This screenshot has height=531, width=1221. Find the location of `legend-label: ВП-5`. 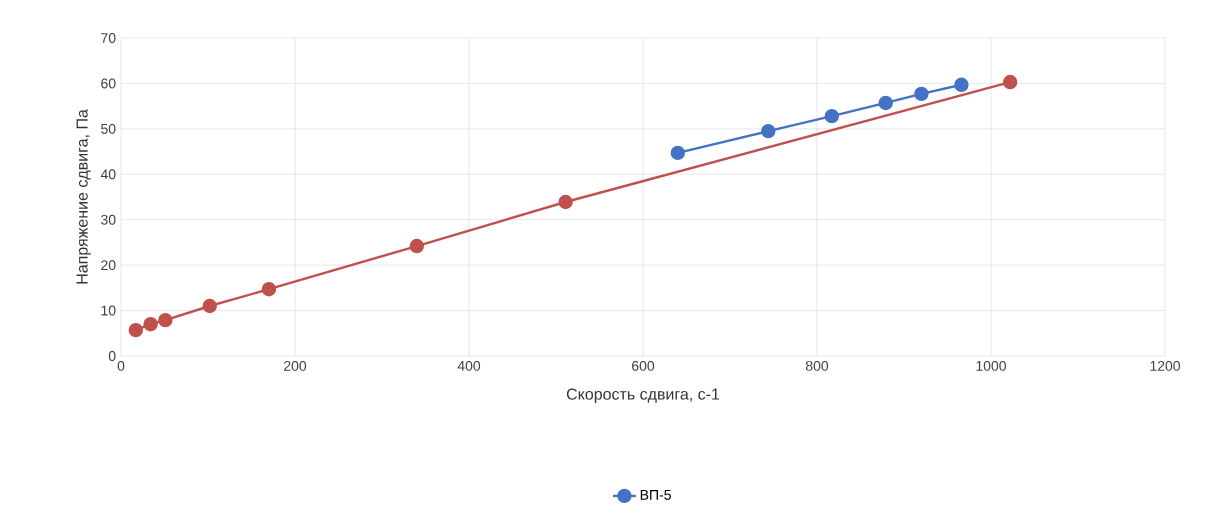

legend-label: ВП-5 is located at coordinates (655, 495).